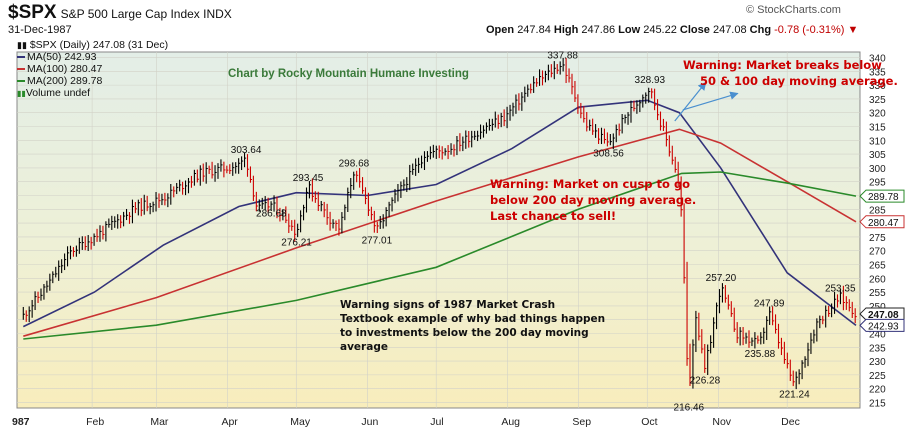  Describe the element at coordinates (877, 293) in the screenshot. I see `y-tick-label: 255` at that location.